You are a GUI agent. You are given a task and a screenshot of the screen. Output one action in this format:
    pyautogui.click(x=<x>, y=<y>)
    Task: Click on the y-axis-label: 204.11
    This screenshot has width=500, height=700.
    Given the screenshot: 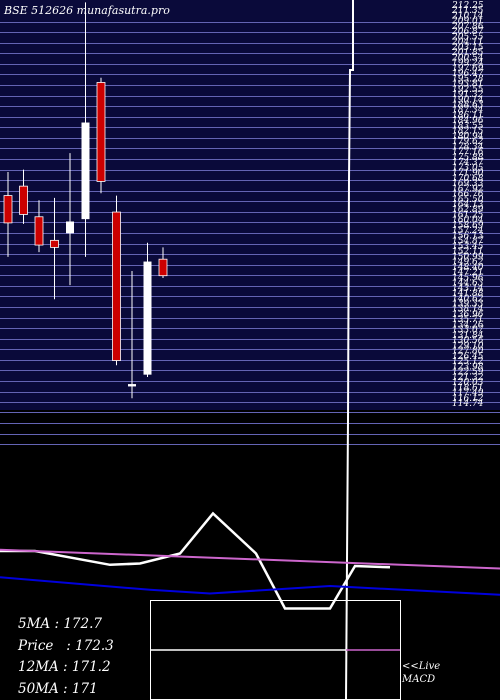 What is the action you would take?
    pyautogui.click(x=467, y=43)
    